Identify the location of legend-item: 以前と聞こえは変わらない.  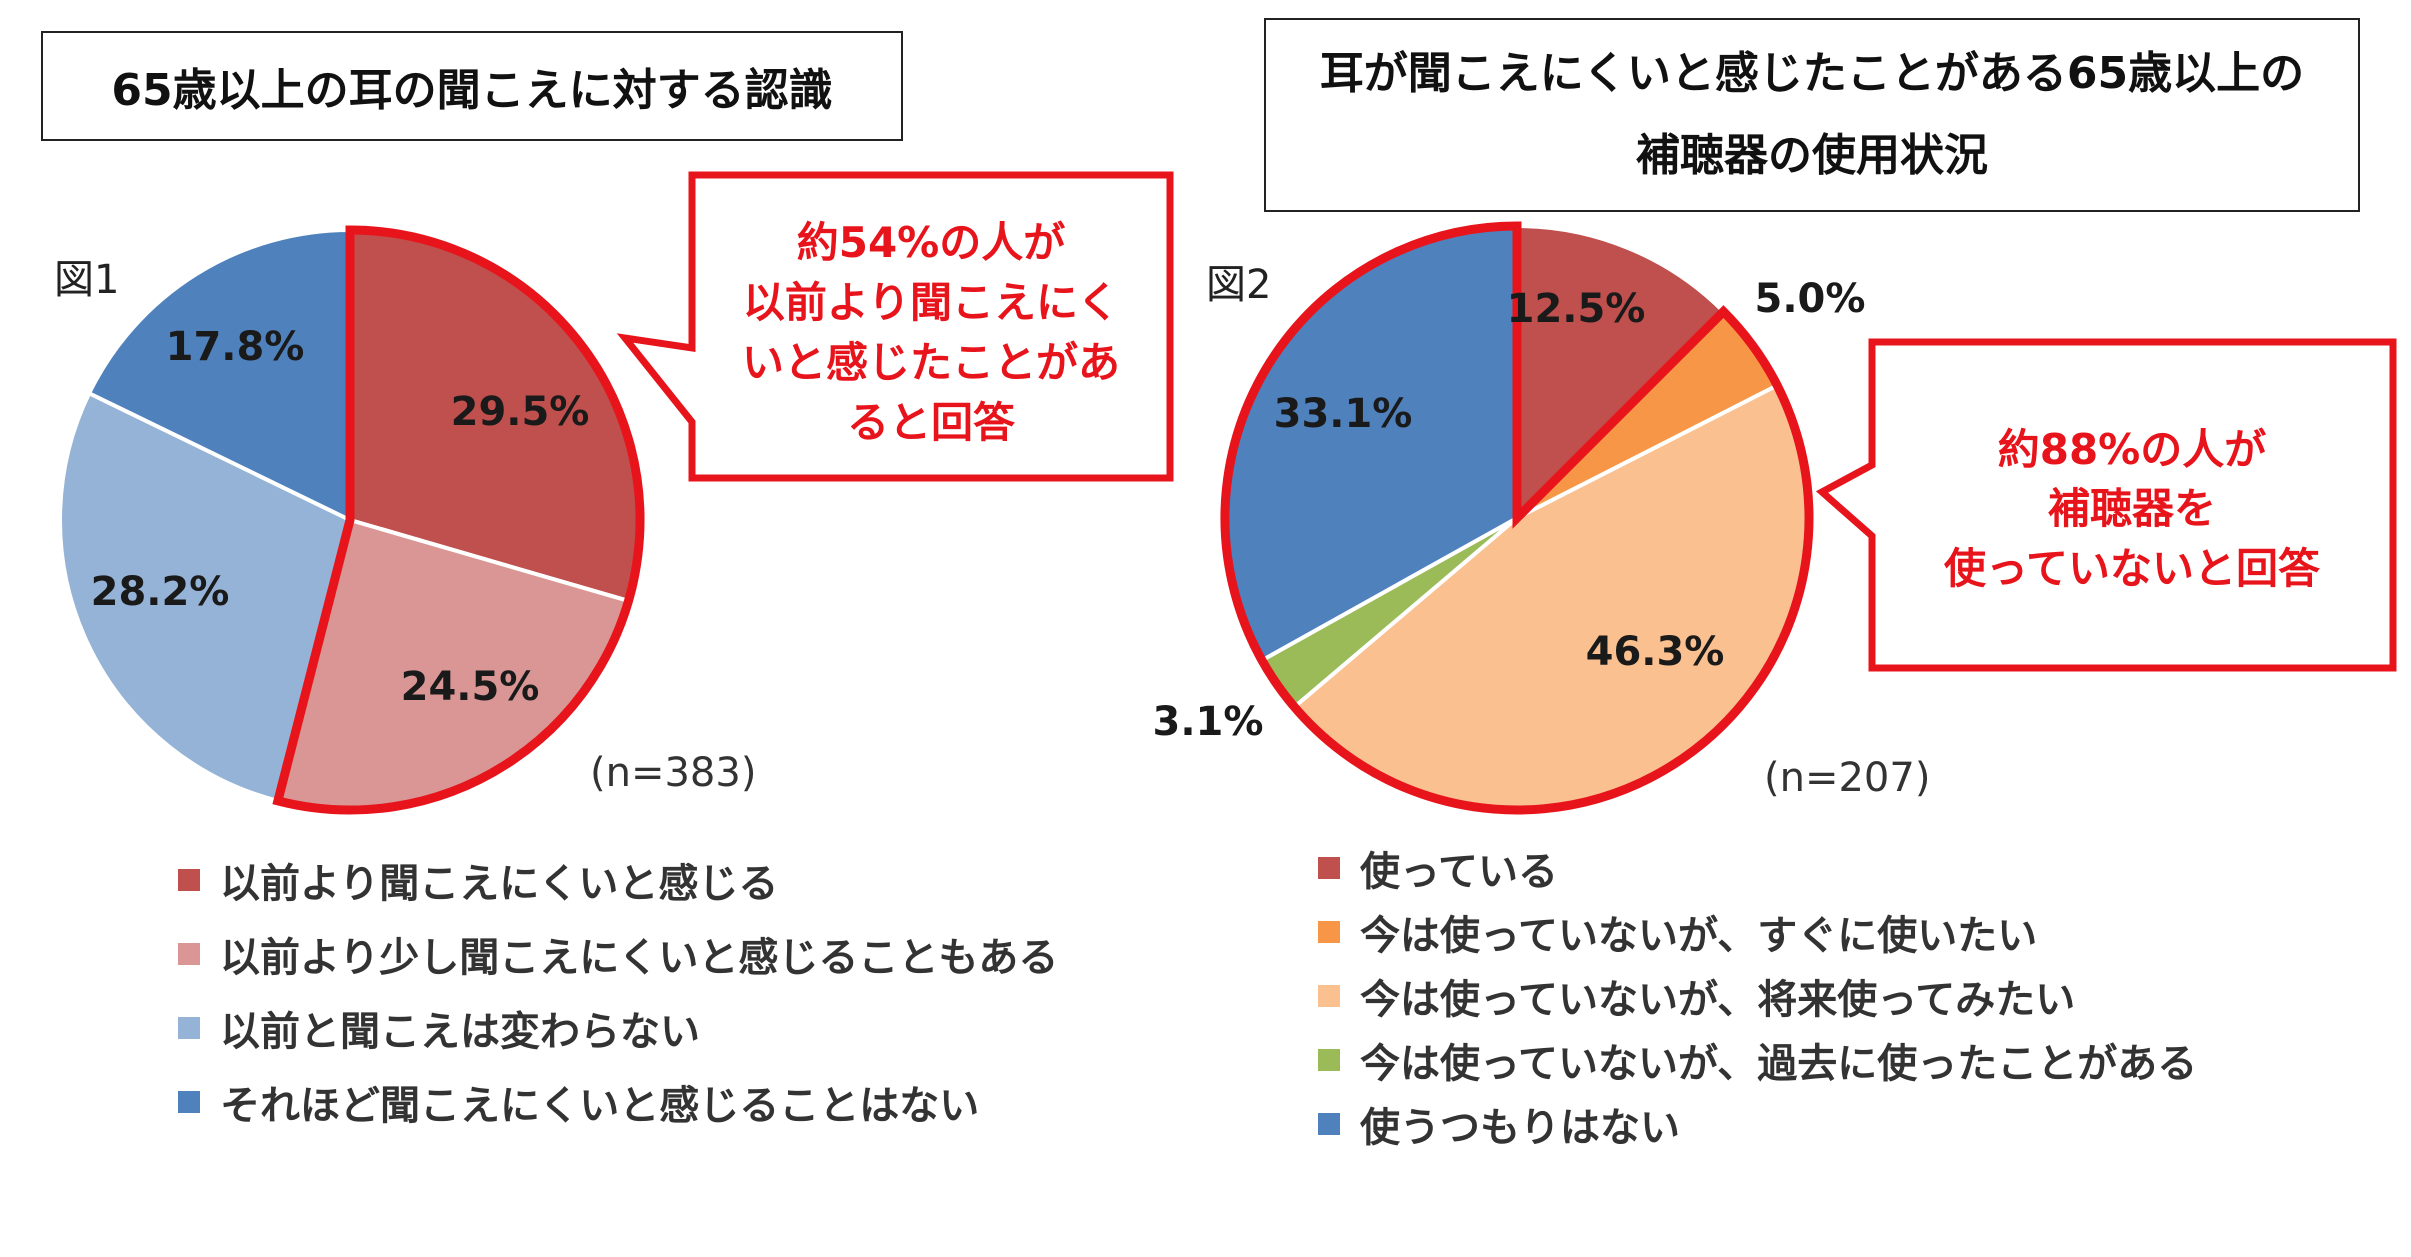
(618, 1028).